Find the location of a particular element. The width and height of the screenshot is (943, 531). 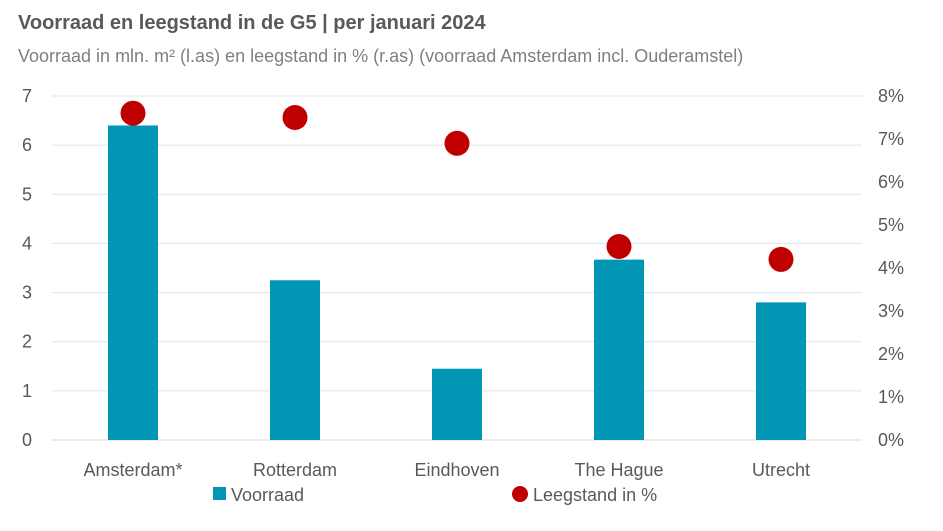

y-left-tick-label: 6 is located at coordinates (27, 145).